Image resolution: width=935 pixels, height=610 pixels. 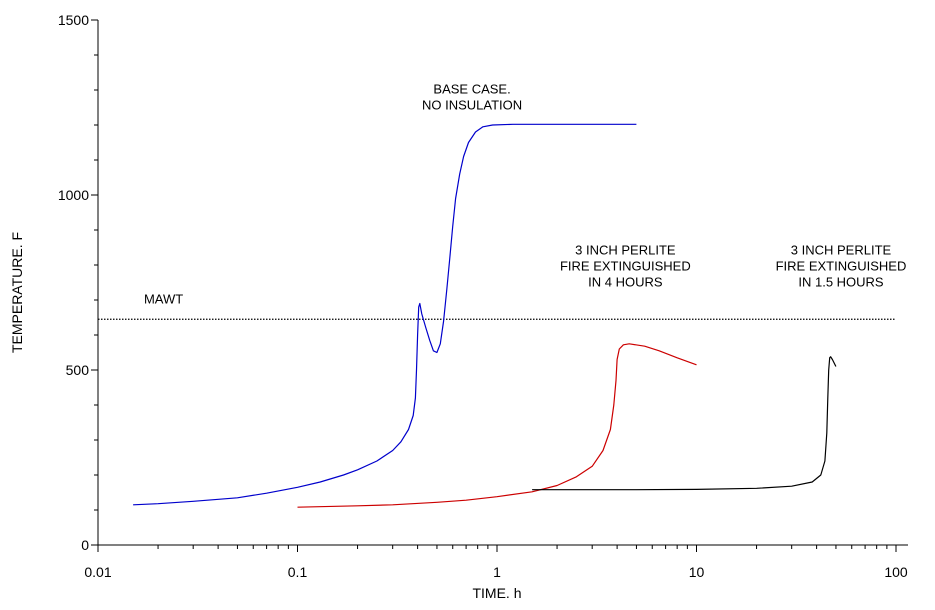 What do you see at coordinates (78, 370) in the screenshot?
I see `y-tick-label: 500` at bounding box center [78, 370].